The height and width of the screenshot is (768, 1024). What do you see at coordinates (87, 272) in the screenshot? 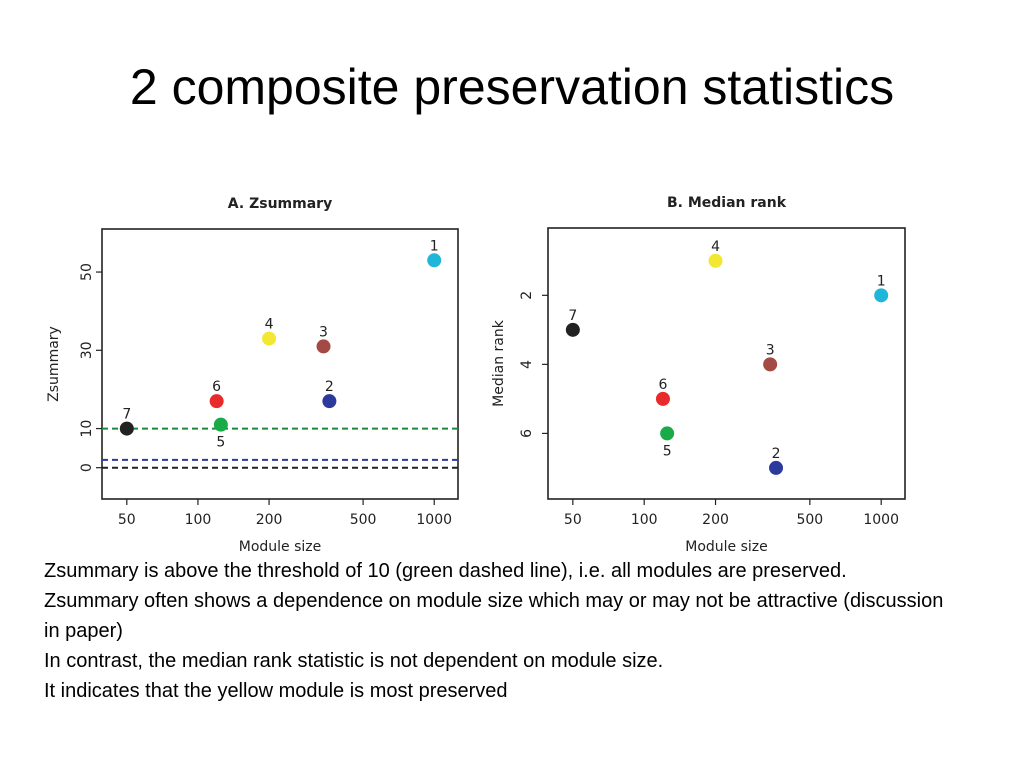
I see `y-tick-label: 50` at bounding box center [87, 272].